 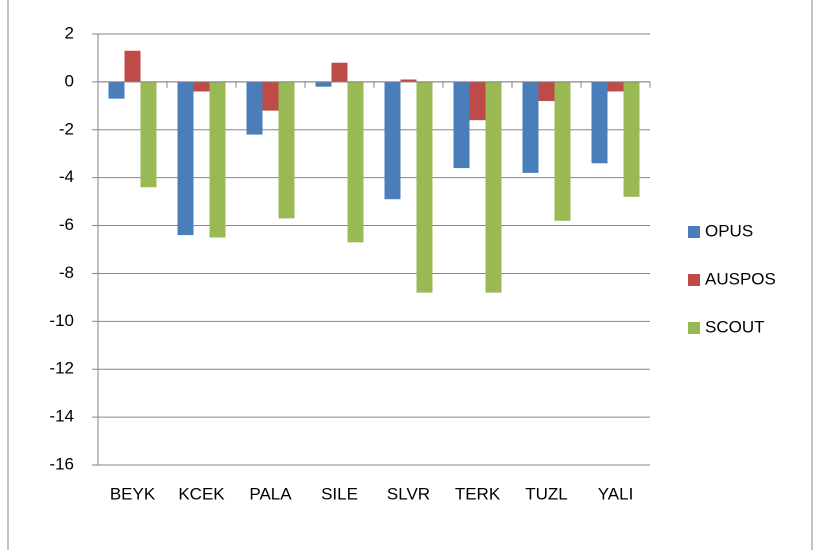 I want to click on y-tick-label: -12, so click(x=61, y=368).